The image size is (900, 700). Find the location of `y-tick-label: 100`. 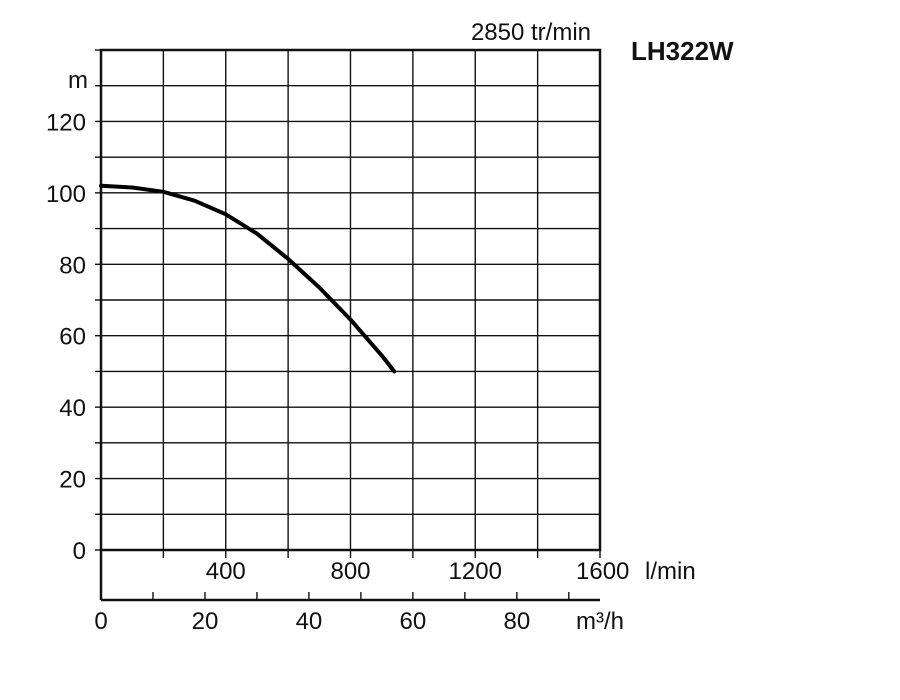

y-tick-label: 100 is located at coordinates (66, 194).